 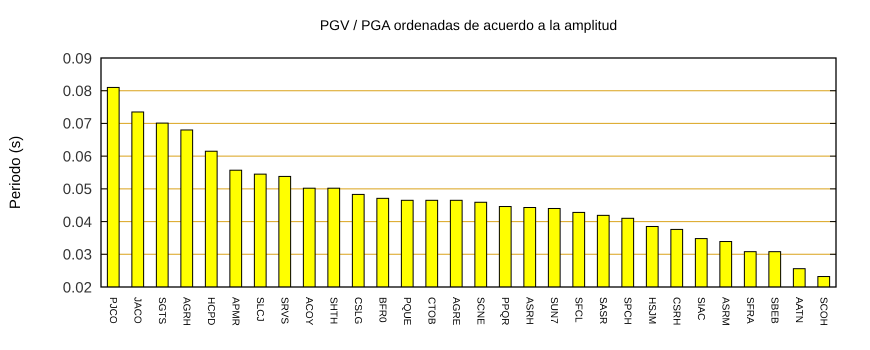 What do you see at coordinates (15, 173) in the screenshot?
I see `y-axis-title: Periodo (s)` at bounding box center [15, 173].